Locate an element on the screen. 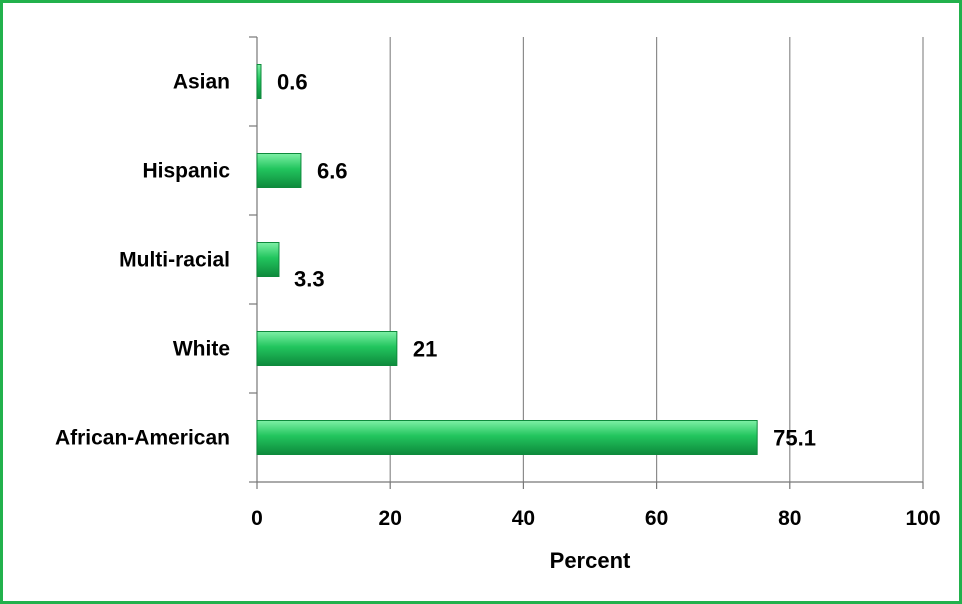 This screenshot has height=604, width=962. category-label: African-American is located at coordinates (142, 438).